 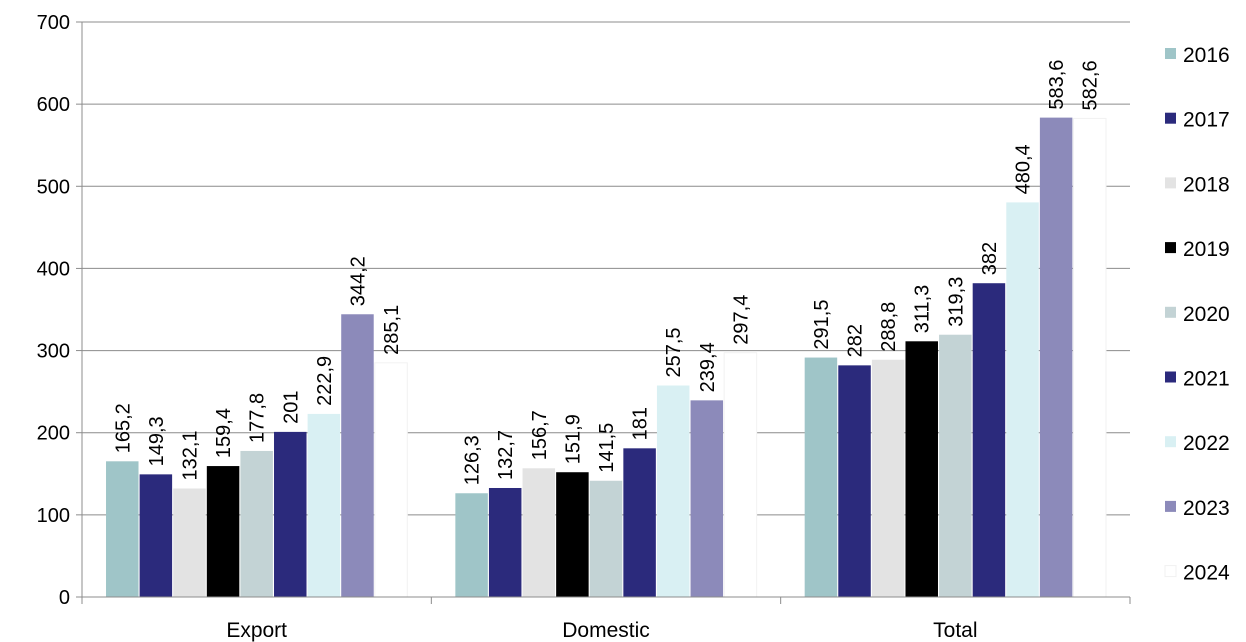 What do you see at coordinates (639, 522) in the screenshot?
I see `bar-domestic-2021` at bounding box center [639, 522].